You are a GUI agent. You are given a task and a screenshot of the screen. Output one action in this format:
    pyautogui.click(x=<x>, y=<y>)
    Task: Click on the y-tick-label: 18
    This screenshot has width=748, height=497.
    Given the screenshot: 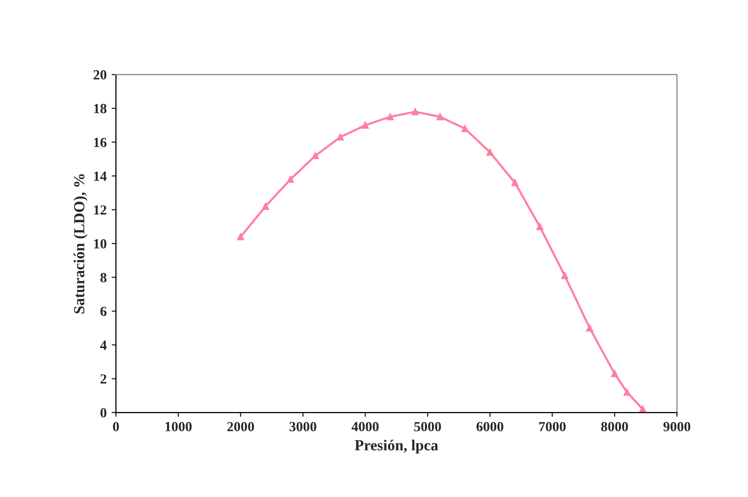 What is the action you would take?
    pyautogui.click(x=100, y=109)
    